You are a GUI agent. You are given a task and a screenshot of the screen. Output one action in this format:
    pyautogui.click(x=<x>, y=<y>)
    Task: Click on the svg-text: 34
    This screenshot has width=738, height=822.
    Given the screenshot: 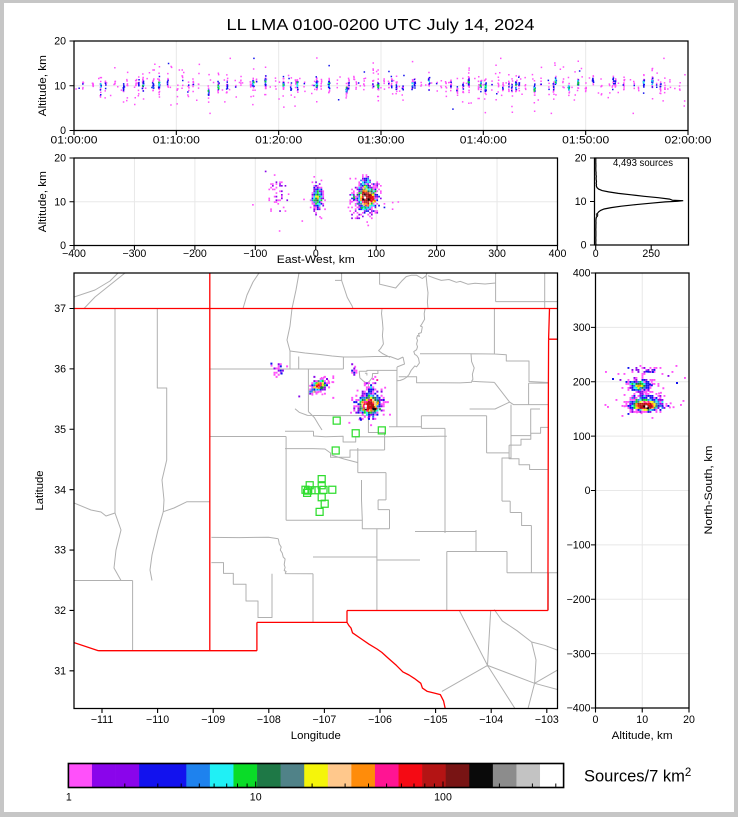 What is the action you would take?
    pyautogui.click(x=60, y=490)
    